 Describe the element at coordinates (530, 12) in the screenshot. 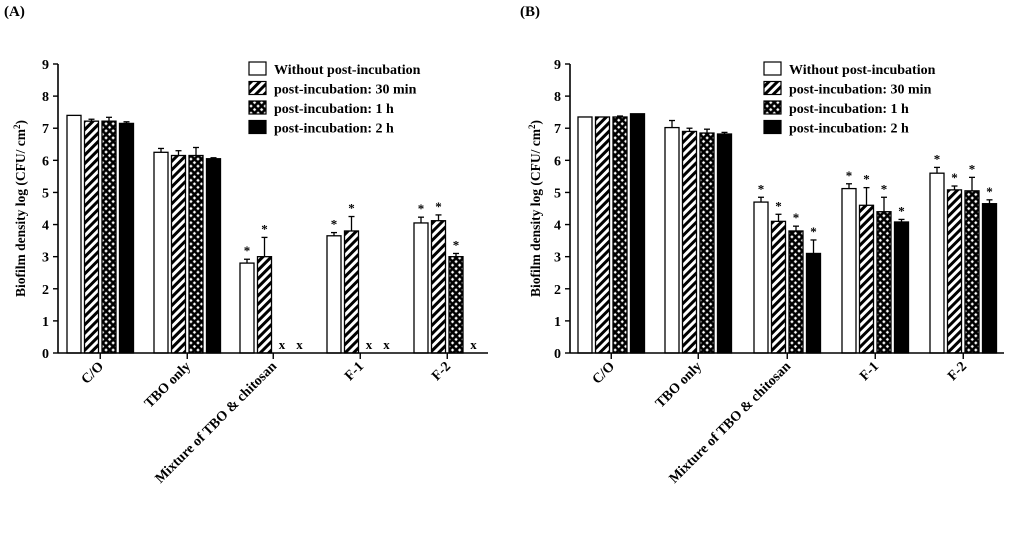

I see `panel-label: (B)` at that location.